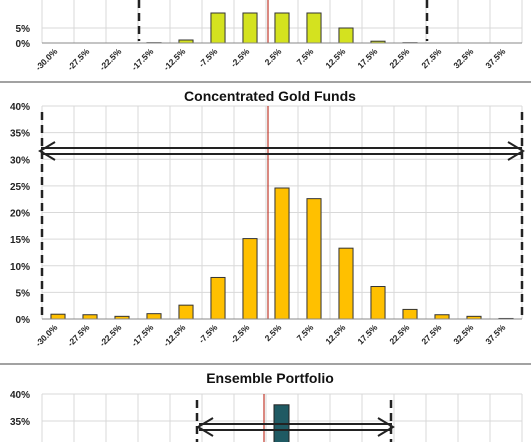  What do you see at coordinates (208, 57) in the screenshot?
I see `chart1-x-tick-label: -7.5%` at bounding box center [208, 57].